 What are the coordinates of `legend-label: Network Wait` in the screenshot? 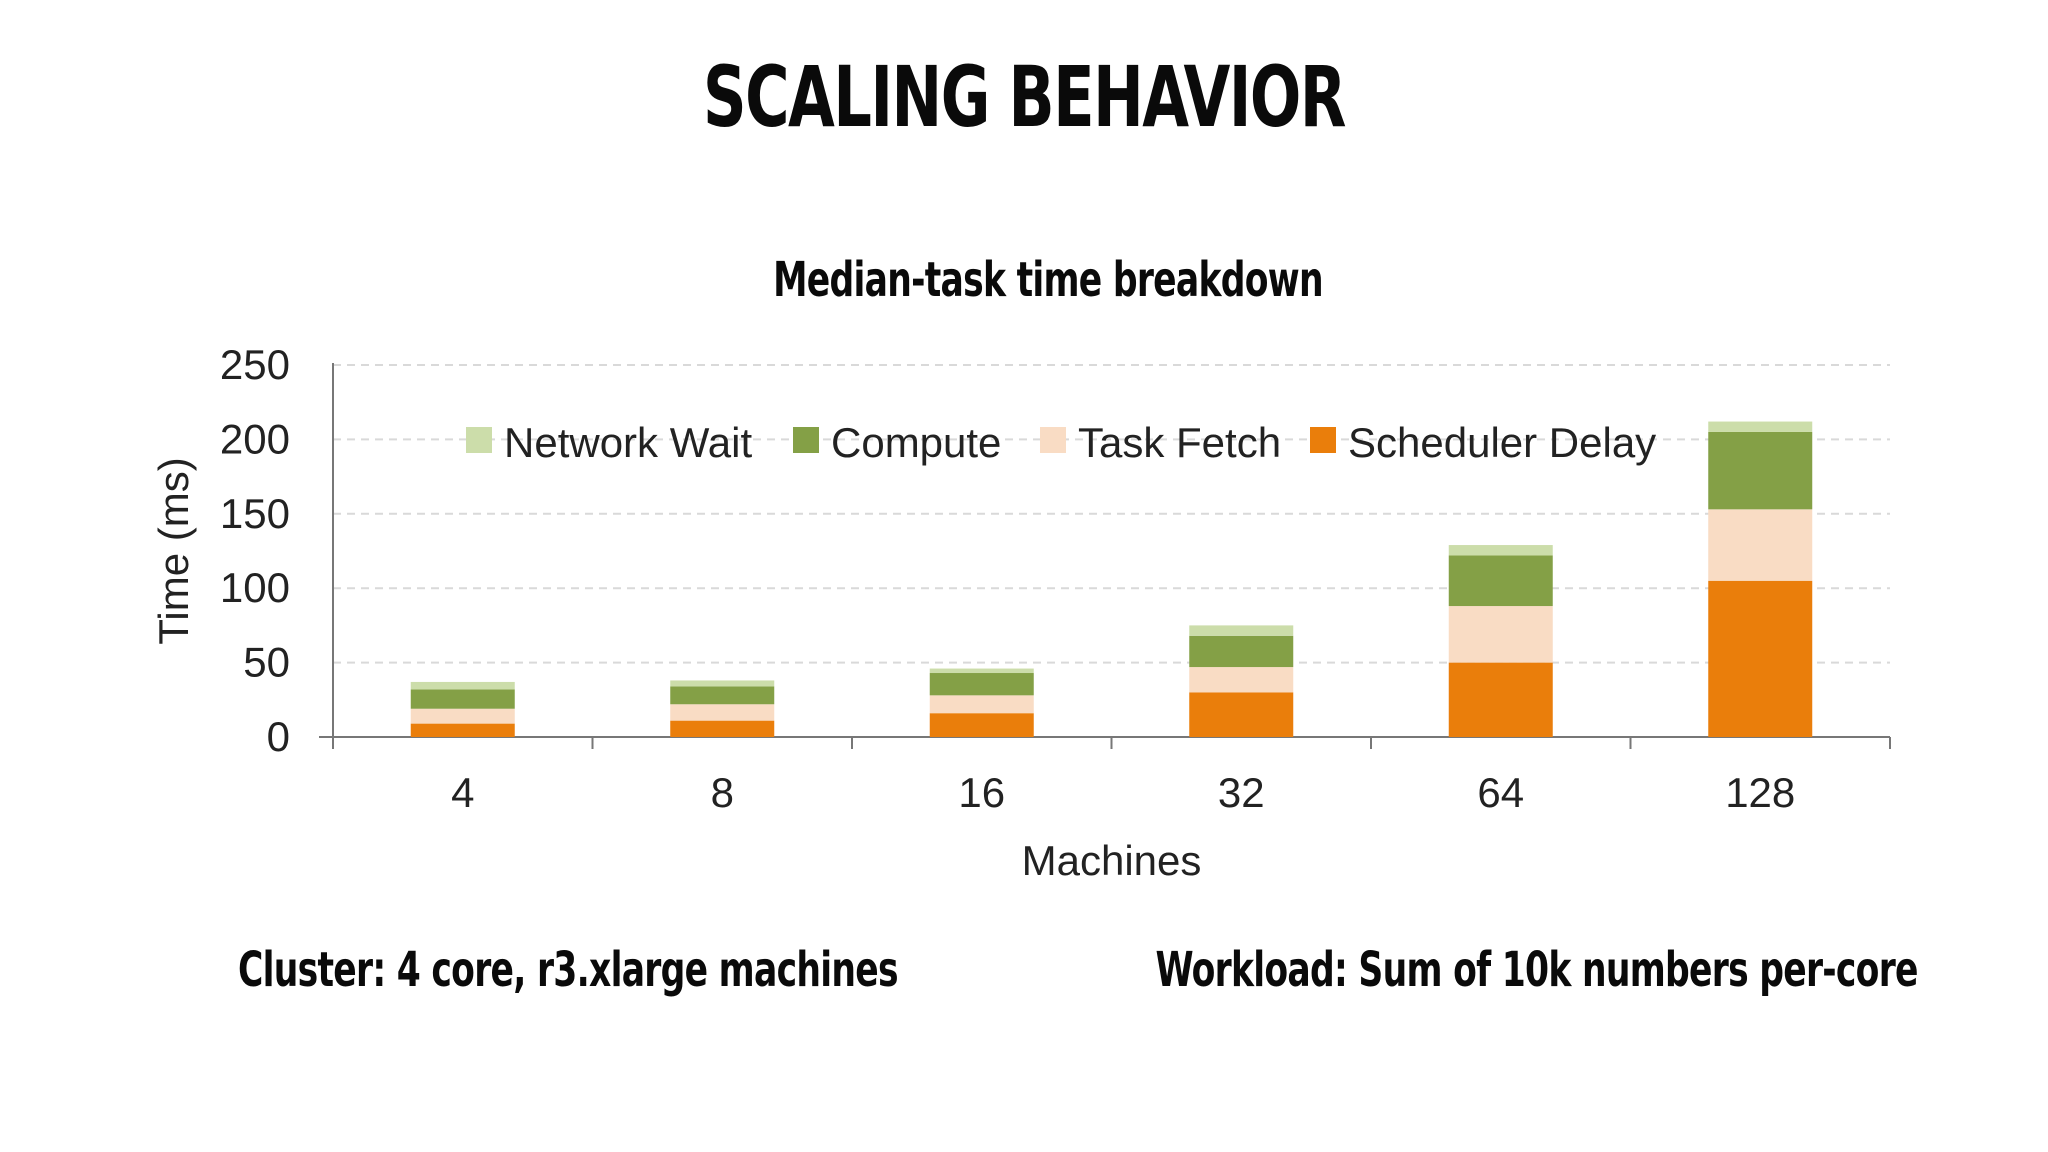 It's located at (628, 442).